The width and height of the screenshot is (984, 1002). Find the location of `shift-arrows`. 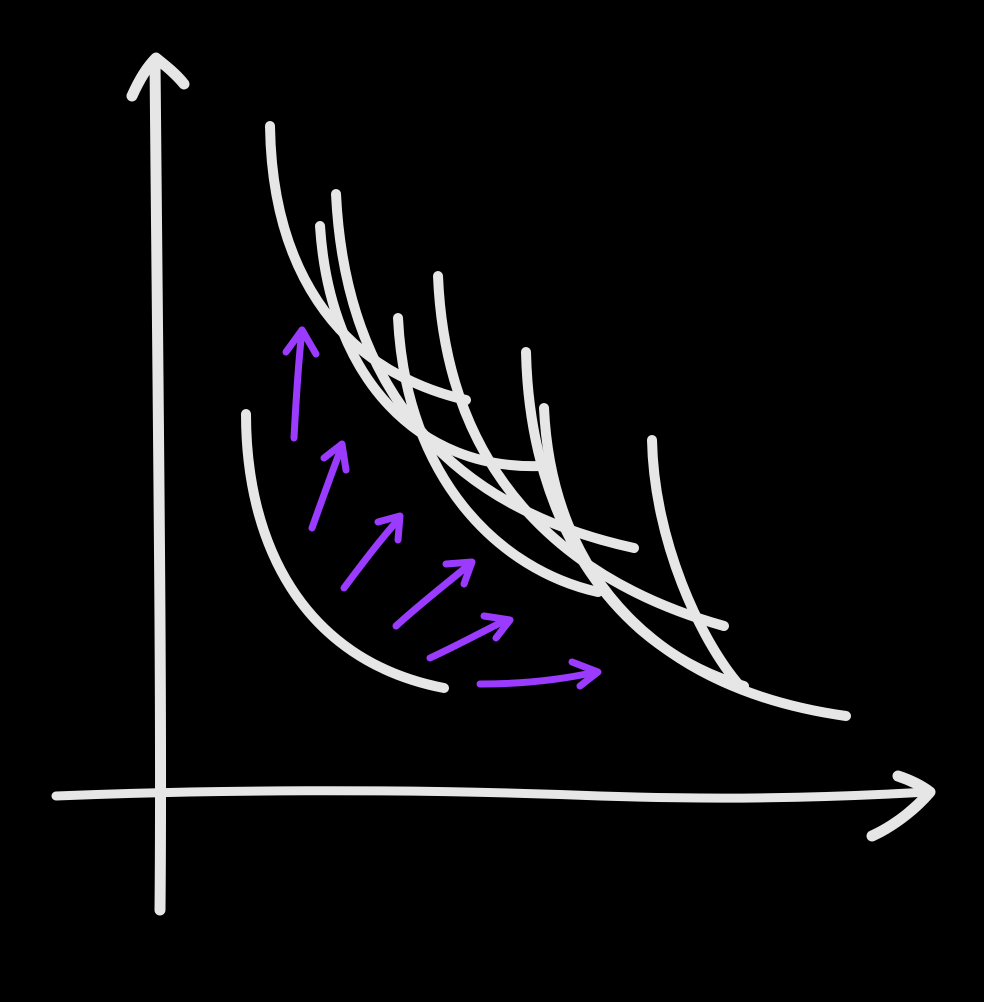

shift-arrows is located at coordinates (442, 508).